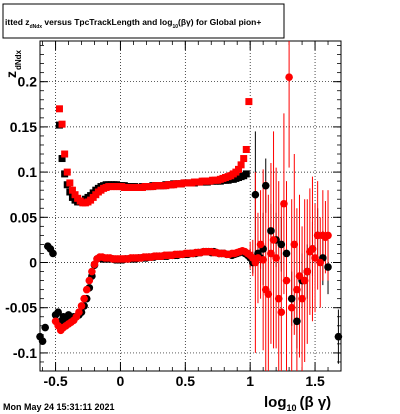 Image resolution: width=400 pixels, height=414 pixels. I want to click on y-tick-label: 0.1, so click(28, 172).